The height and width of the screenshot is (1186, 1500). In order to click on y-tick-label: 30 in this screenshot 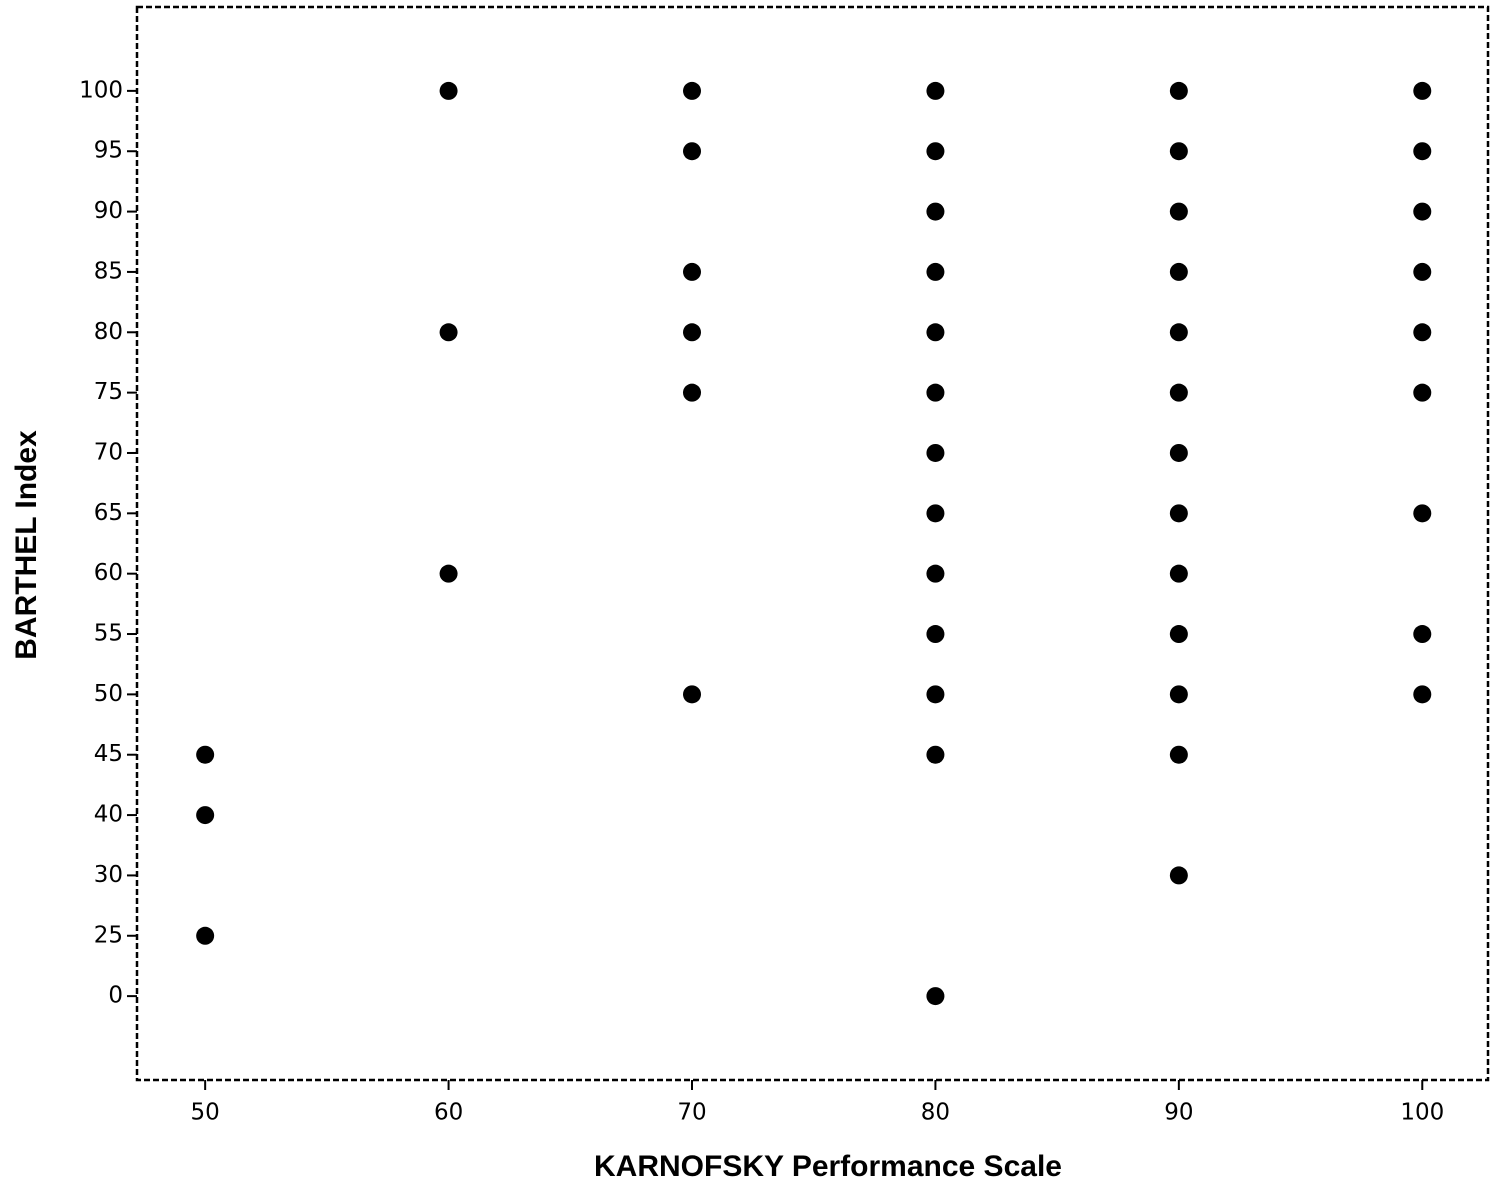, I will do `click(108, 875)`.